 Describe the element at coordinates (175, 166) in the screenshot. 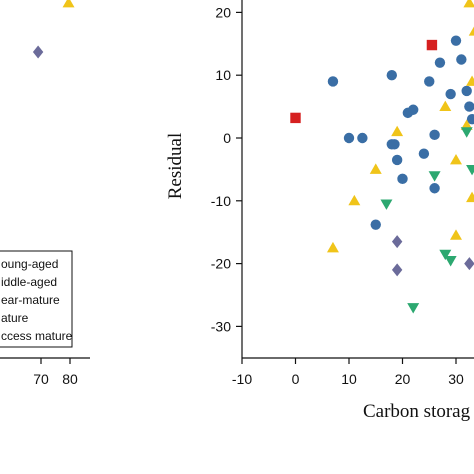

I see `y-axis-title: Residual` at that location.